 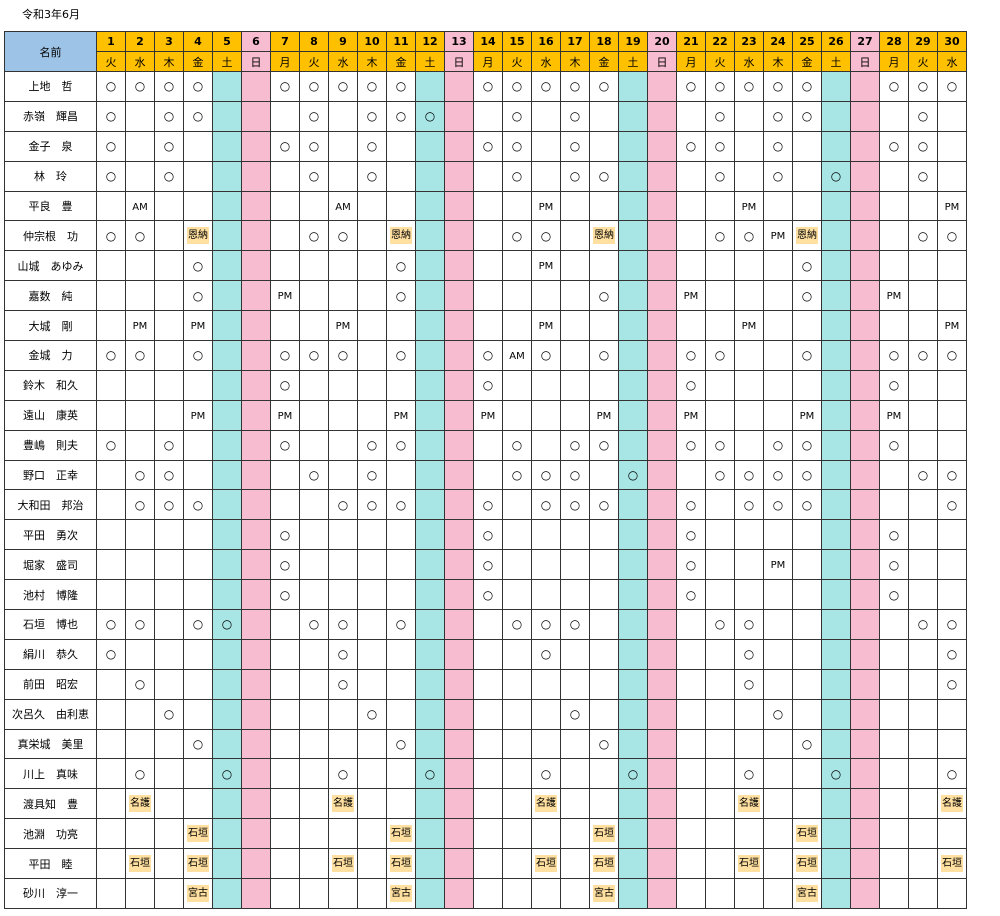 I want to click on schedule-cell-day-22: ○, so click(x=720, y=624).